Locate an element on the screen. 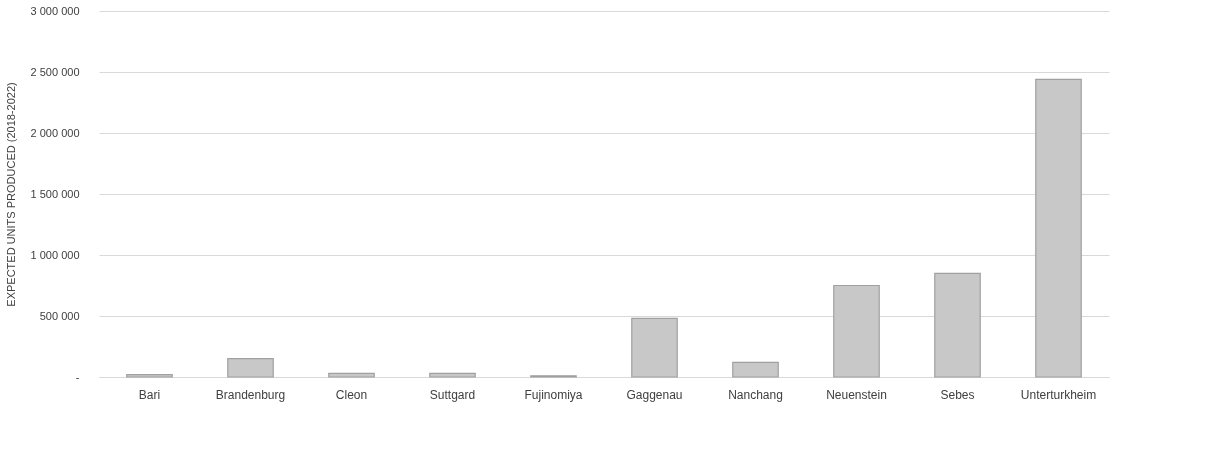 The height and width of the screenshot is (459, 1220). y-tick-label: 1 000 000 is located at coordinates (55, 254).